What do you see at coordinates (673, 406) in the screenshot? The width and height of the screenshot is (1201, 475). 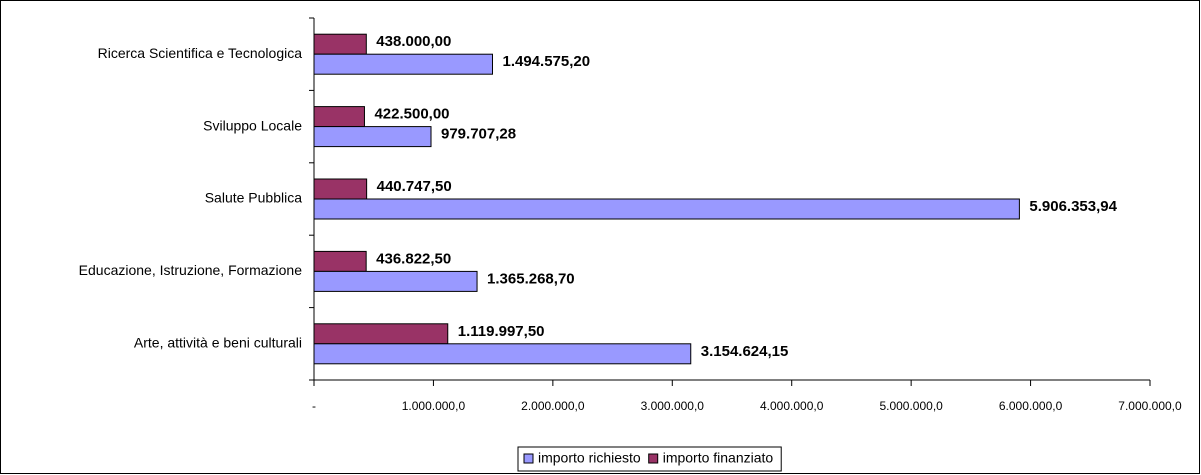 I see `x-tick-label: 3.000.000,0` at bounding box center [673, 406].